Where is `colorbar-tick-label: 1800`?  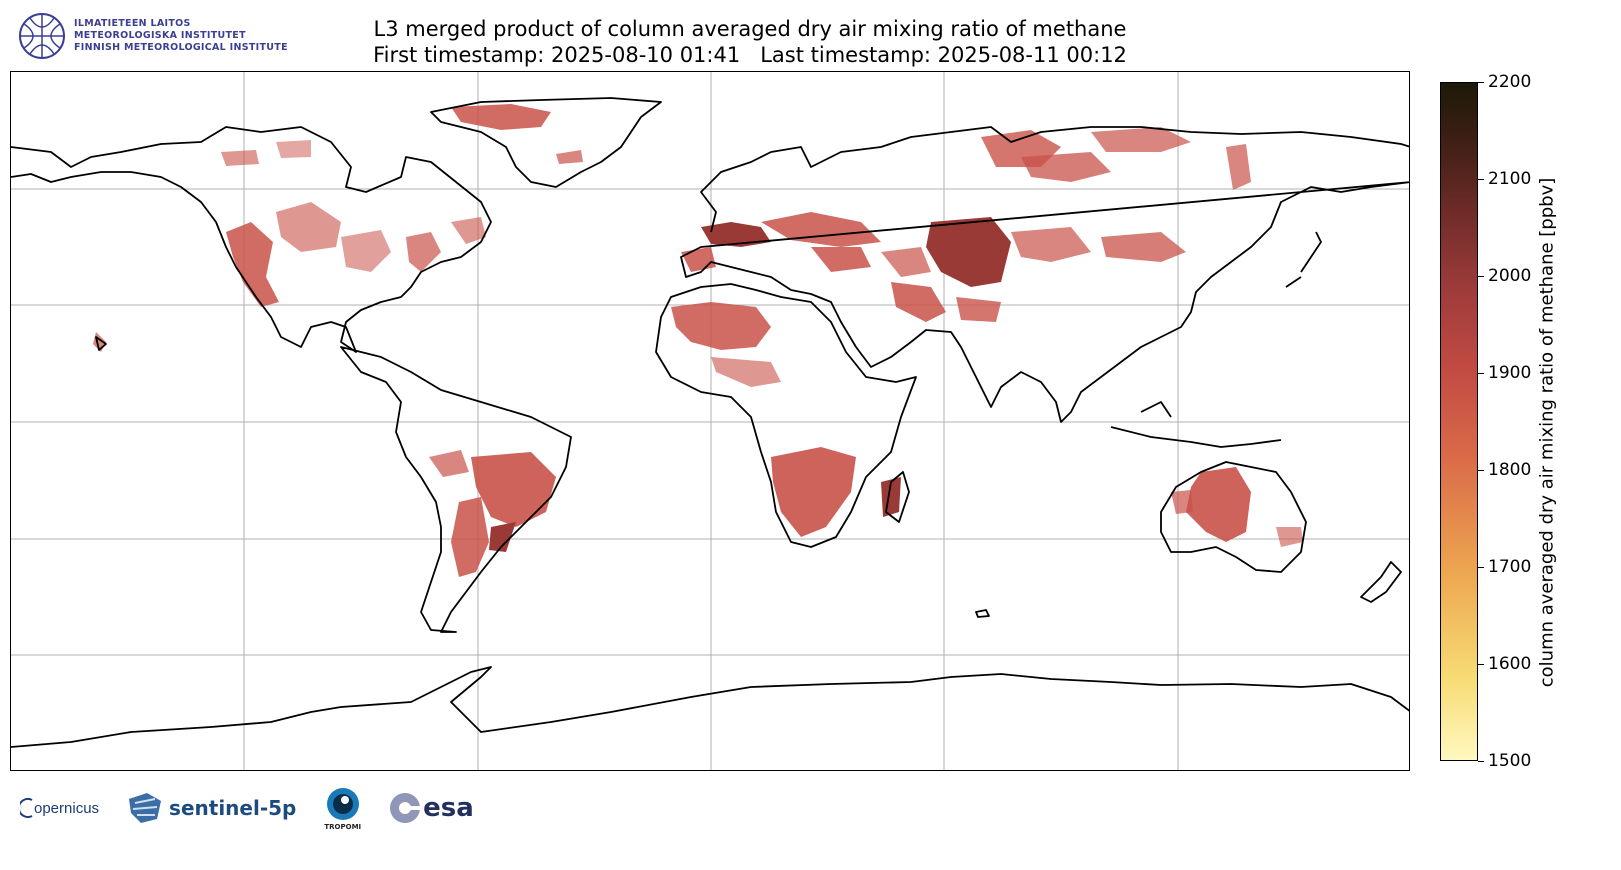 colorbar-tick-label: 1800 is located at coordinates (1510, 470).